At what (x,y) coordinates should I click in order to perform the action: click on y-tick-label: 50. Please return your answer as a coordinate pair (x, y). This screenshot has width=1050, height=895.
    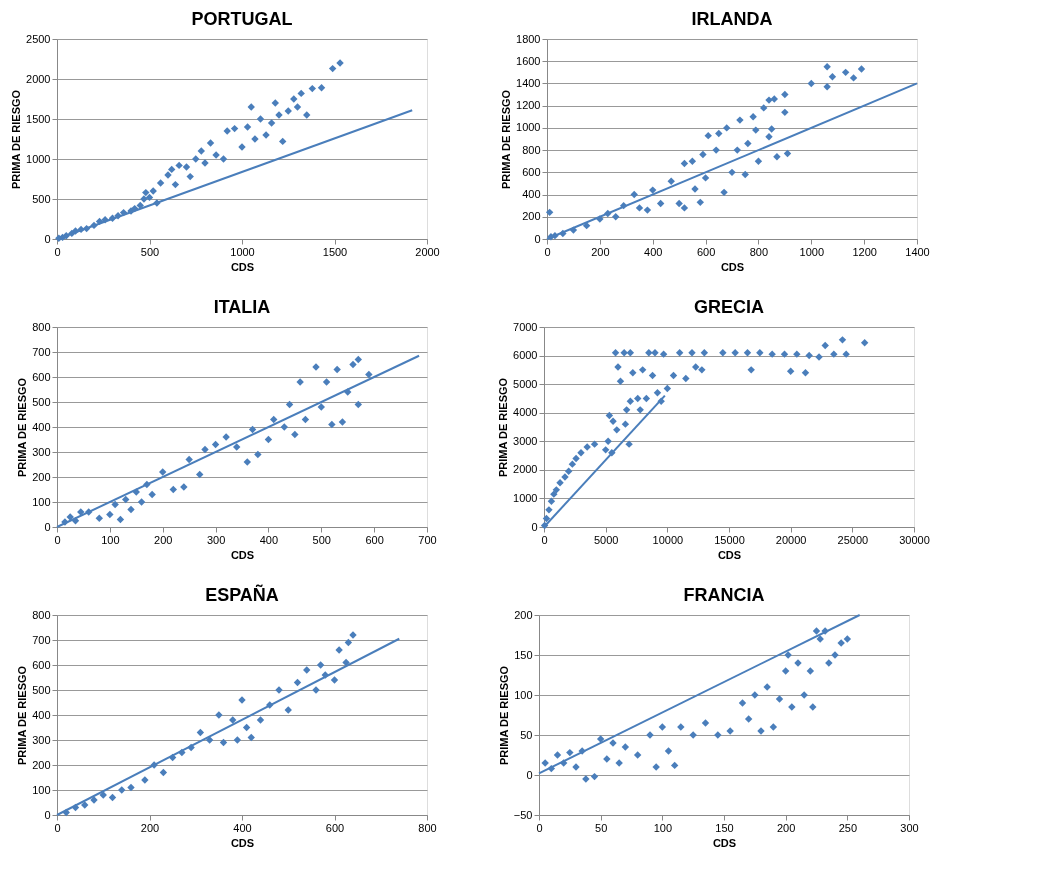
    Looking at the image, I should click on (526, 734).